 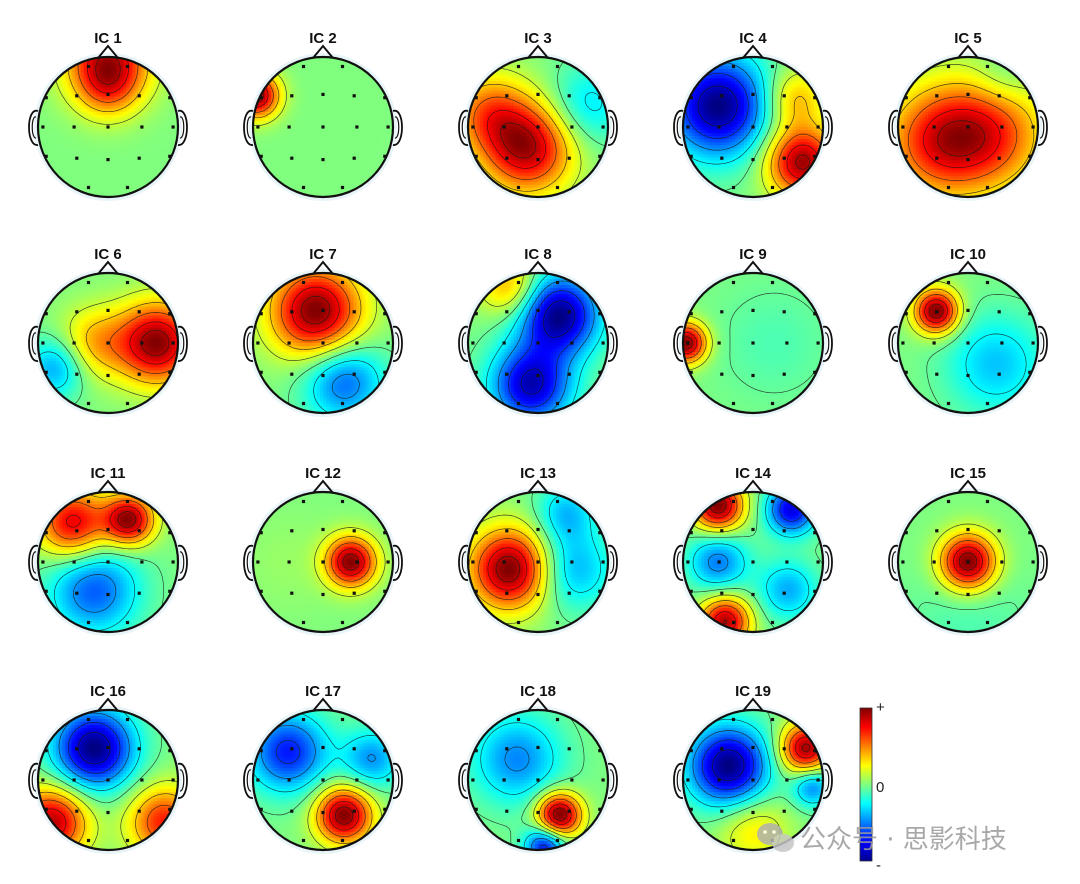 I want to click on topomap: IC 15, so click(x=968, y=550).